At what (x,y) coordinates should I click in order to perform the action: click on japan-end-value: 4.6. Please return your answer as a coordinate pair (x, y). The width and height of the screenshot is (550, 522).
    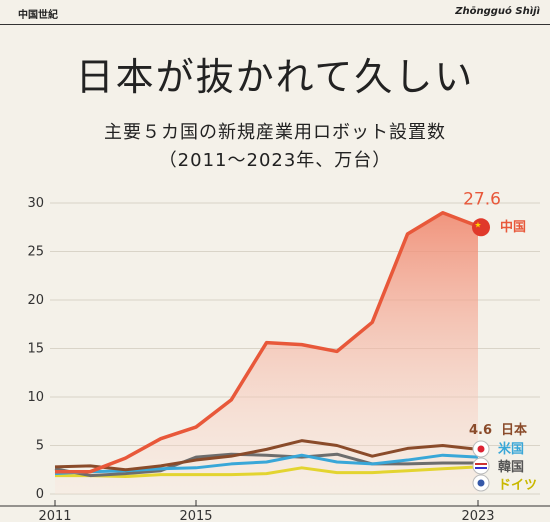
    Looking at the image, I should click on (480, 430).